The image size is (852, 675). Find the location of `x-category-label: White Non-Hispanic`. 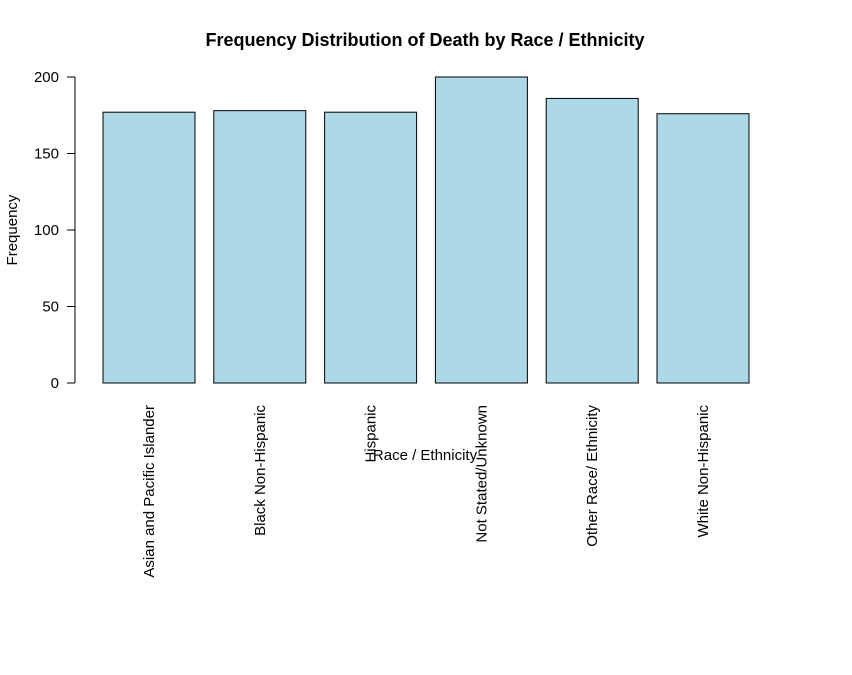

x-category-label: White Non-Hispanic is located at coordinates (703, 471).